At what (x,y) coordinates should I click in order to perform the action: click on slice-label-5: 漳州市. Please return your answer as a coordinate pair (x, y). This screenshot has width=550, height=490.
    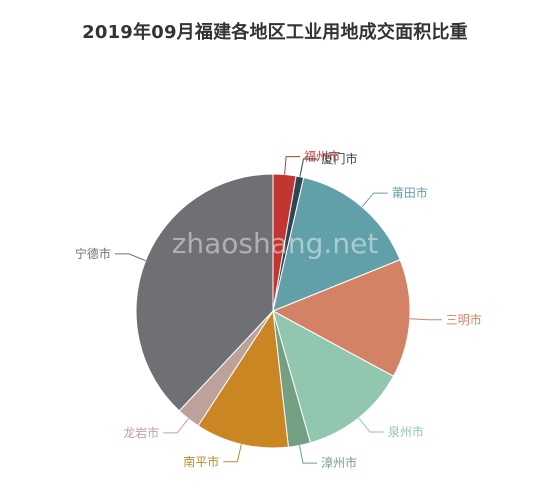
    Looking at the image, I should click on (339, 462).